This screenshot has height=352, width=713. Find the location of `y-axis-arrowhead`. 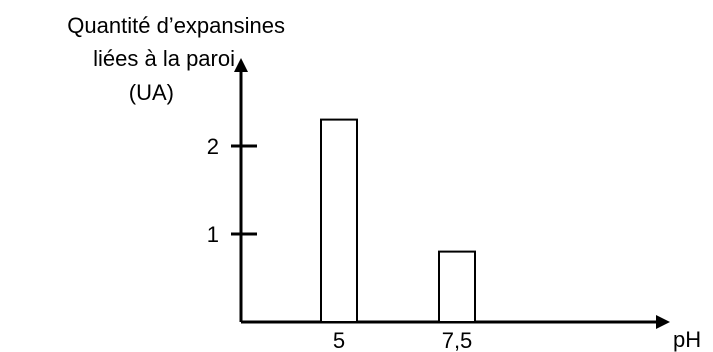

y-axis-arrowhead is located at coordinates (241, 65).